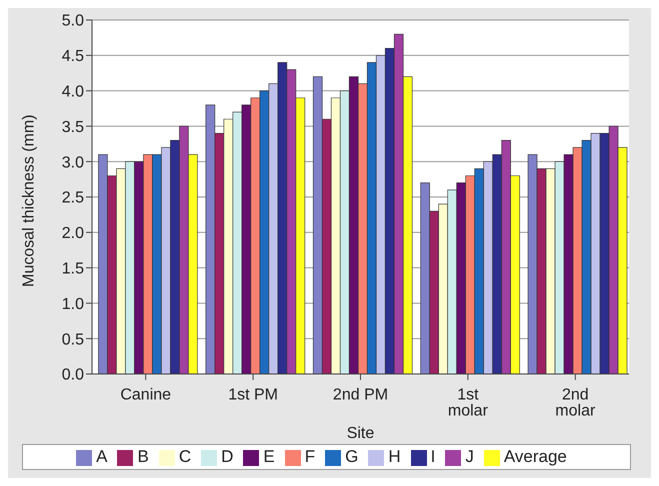 The width and height of the screenshot is (659, 486). I want to click on x-tick-label: 1st molar, so click(468, 403).